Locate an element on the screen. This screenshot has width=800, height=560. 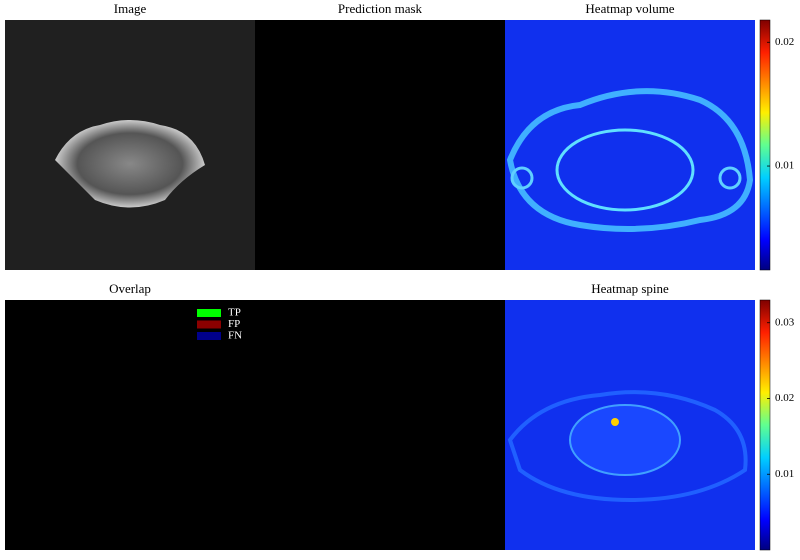
mri-slice is located at coordinates (130, 164).